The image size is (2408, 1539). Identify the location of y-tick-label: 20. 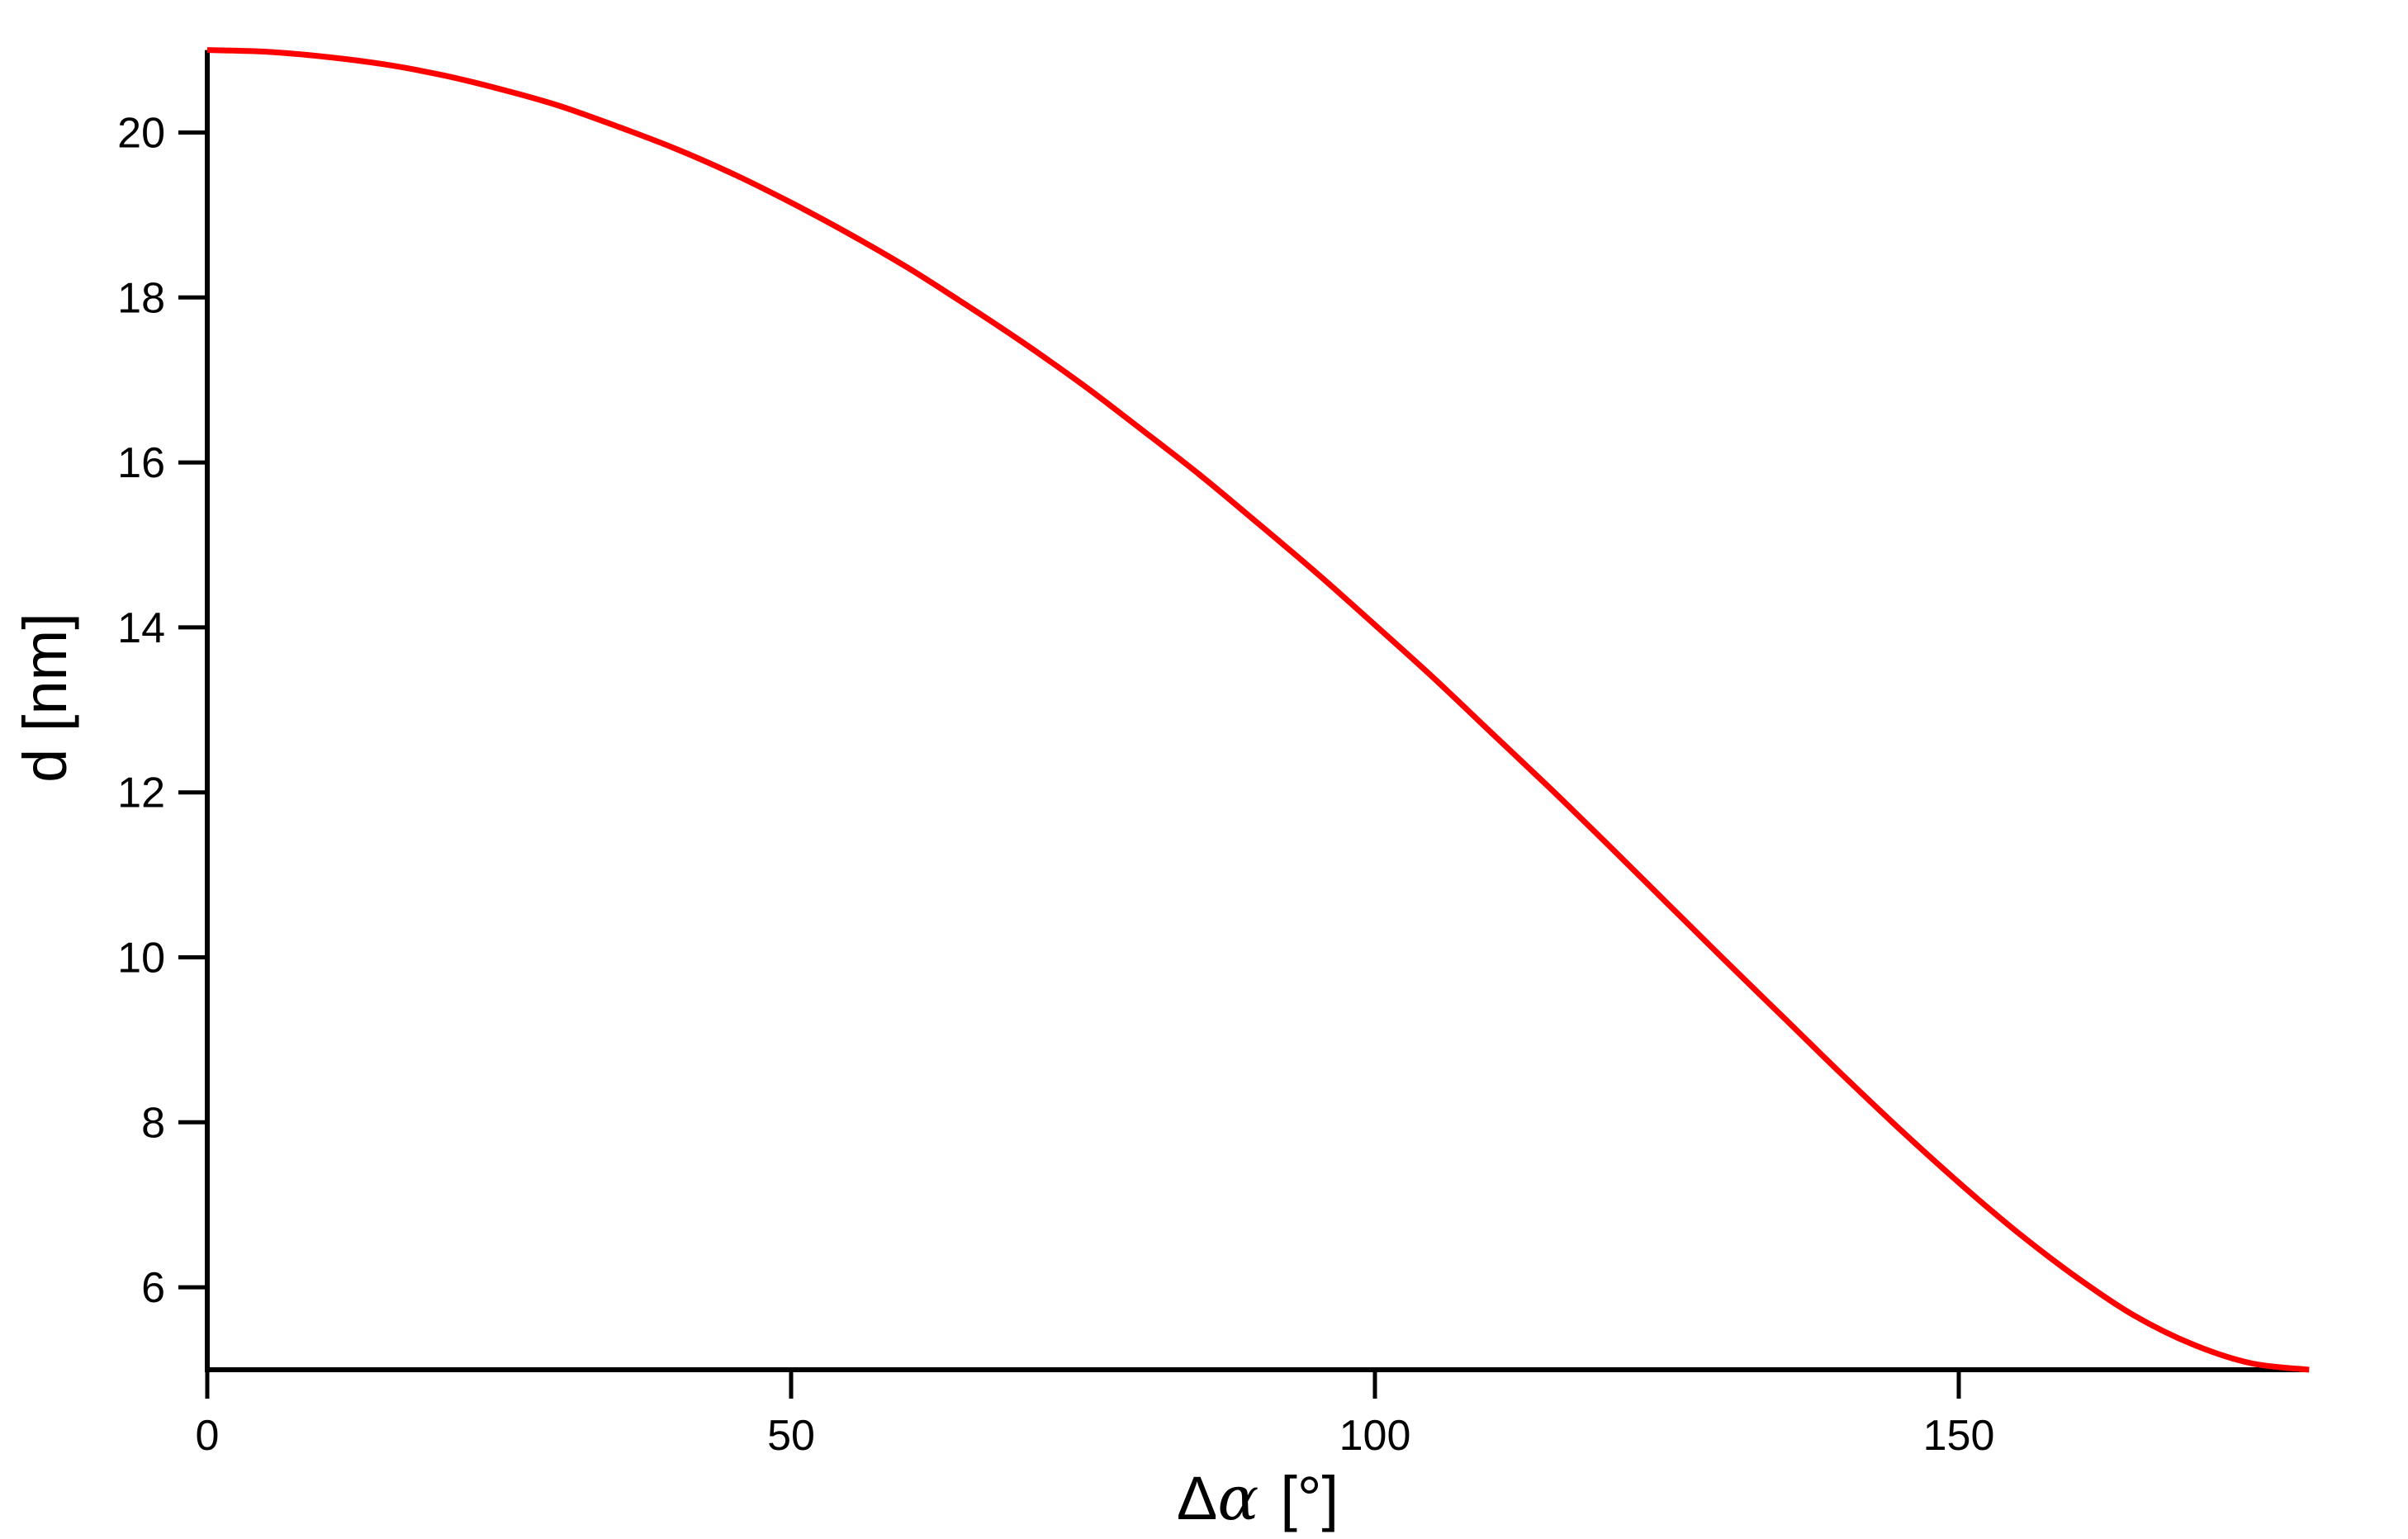
(141, 134).